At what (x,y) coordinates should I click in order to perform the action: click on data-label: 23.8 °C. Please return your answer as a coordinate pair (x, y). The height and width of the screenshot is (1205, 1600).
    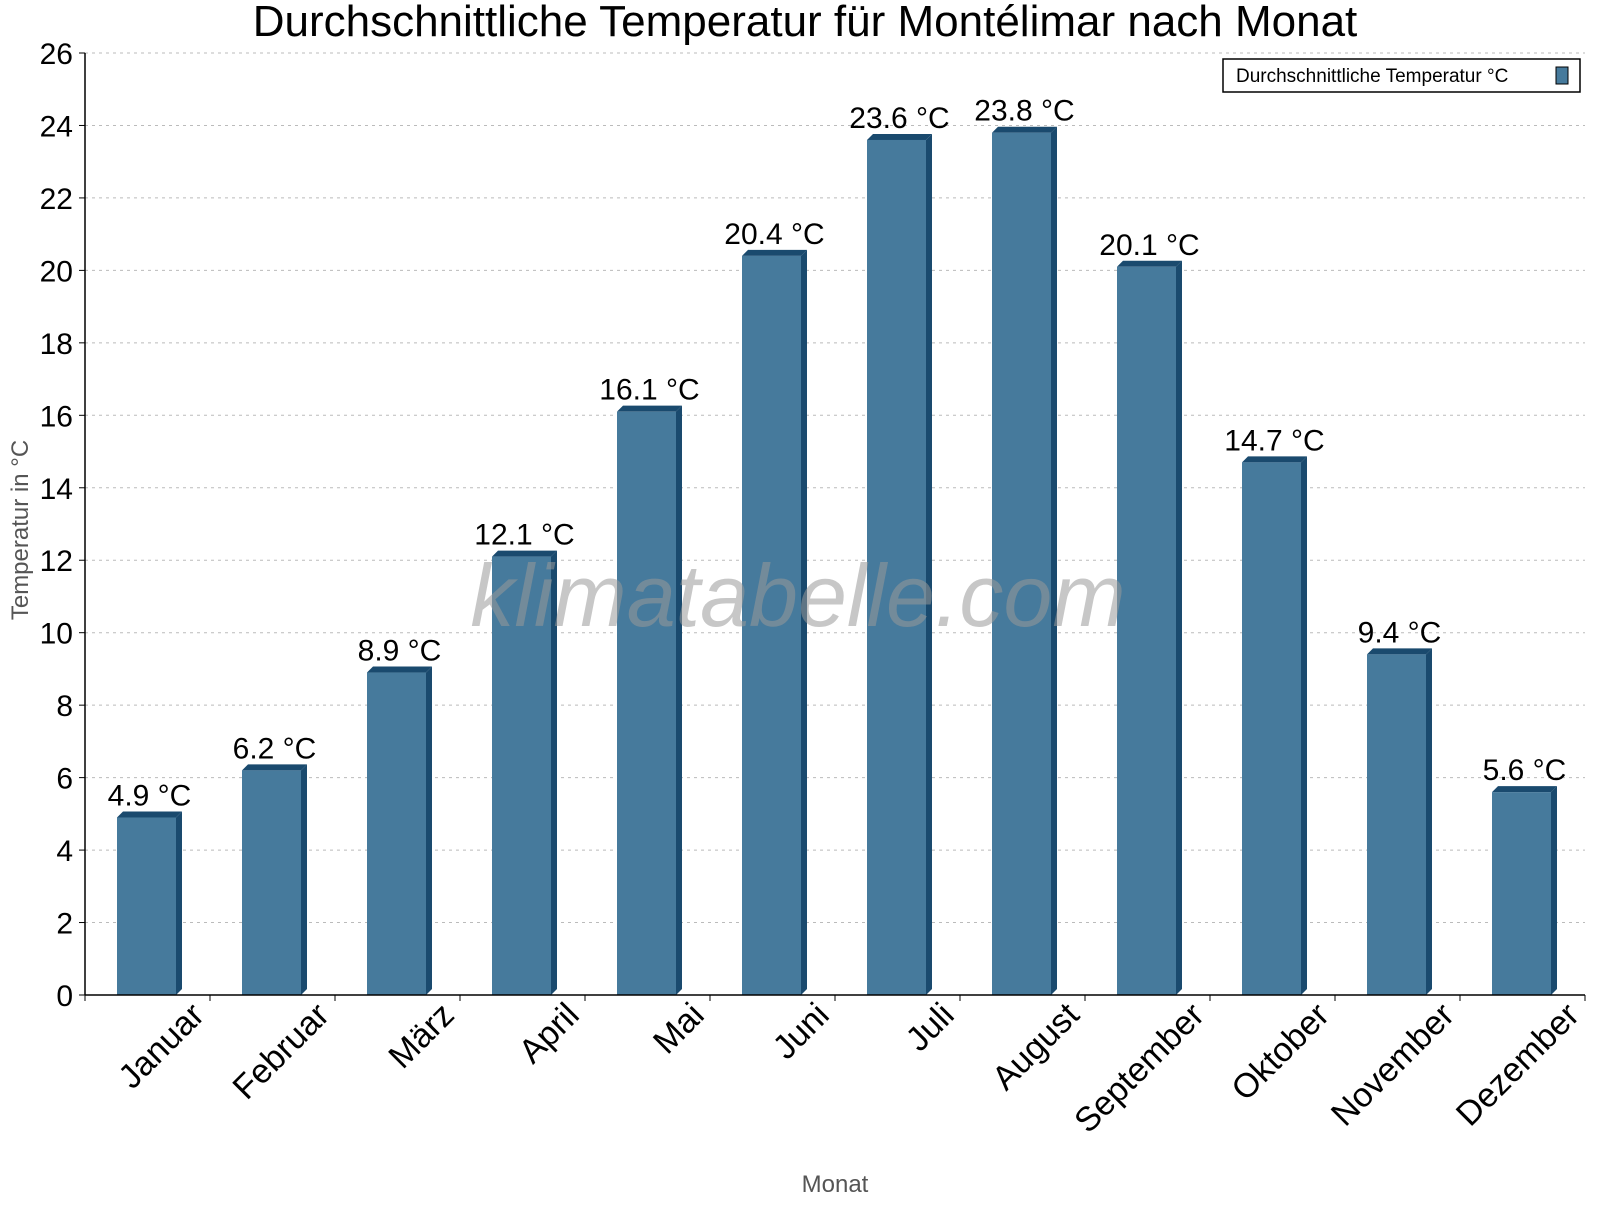
    Looking at the image, I should click on (1024, 111).